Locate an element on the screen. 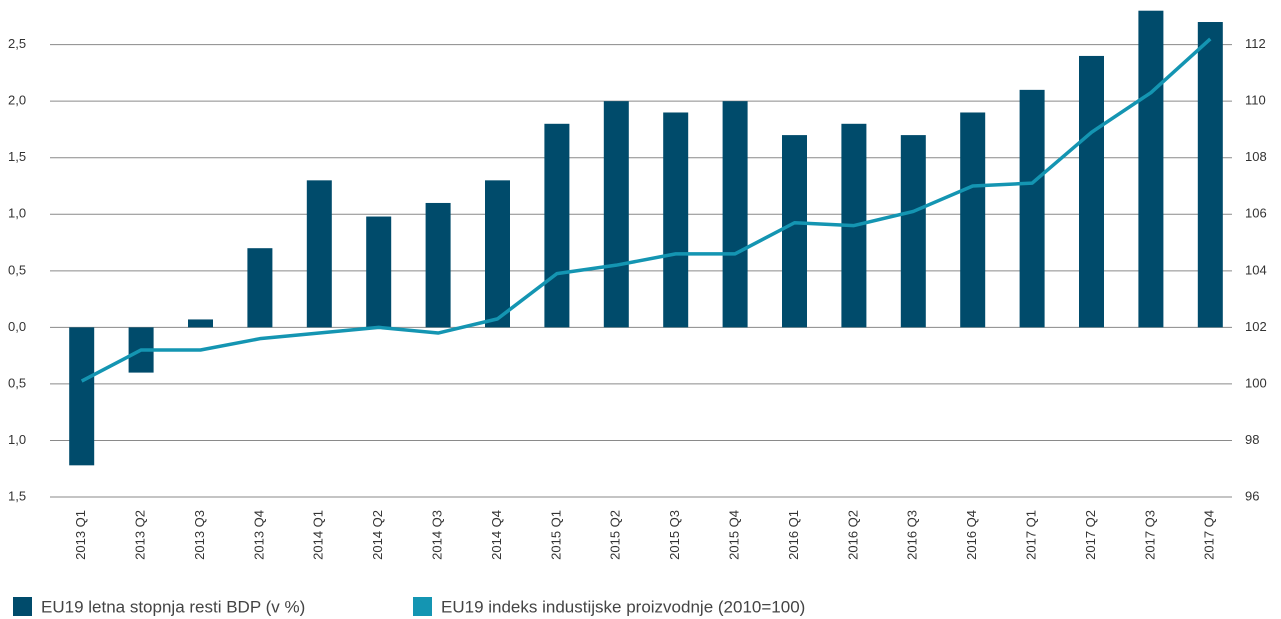 Image resolution: width=1281 pixels, height=619 pixels. x-tick-label: 2013 Q3 is located at coordinates (199, 535).